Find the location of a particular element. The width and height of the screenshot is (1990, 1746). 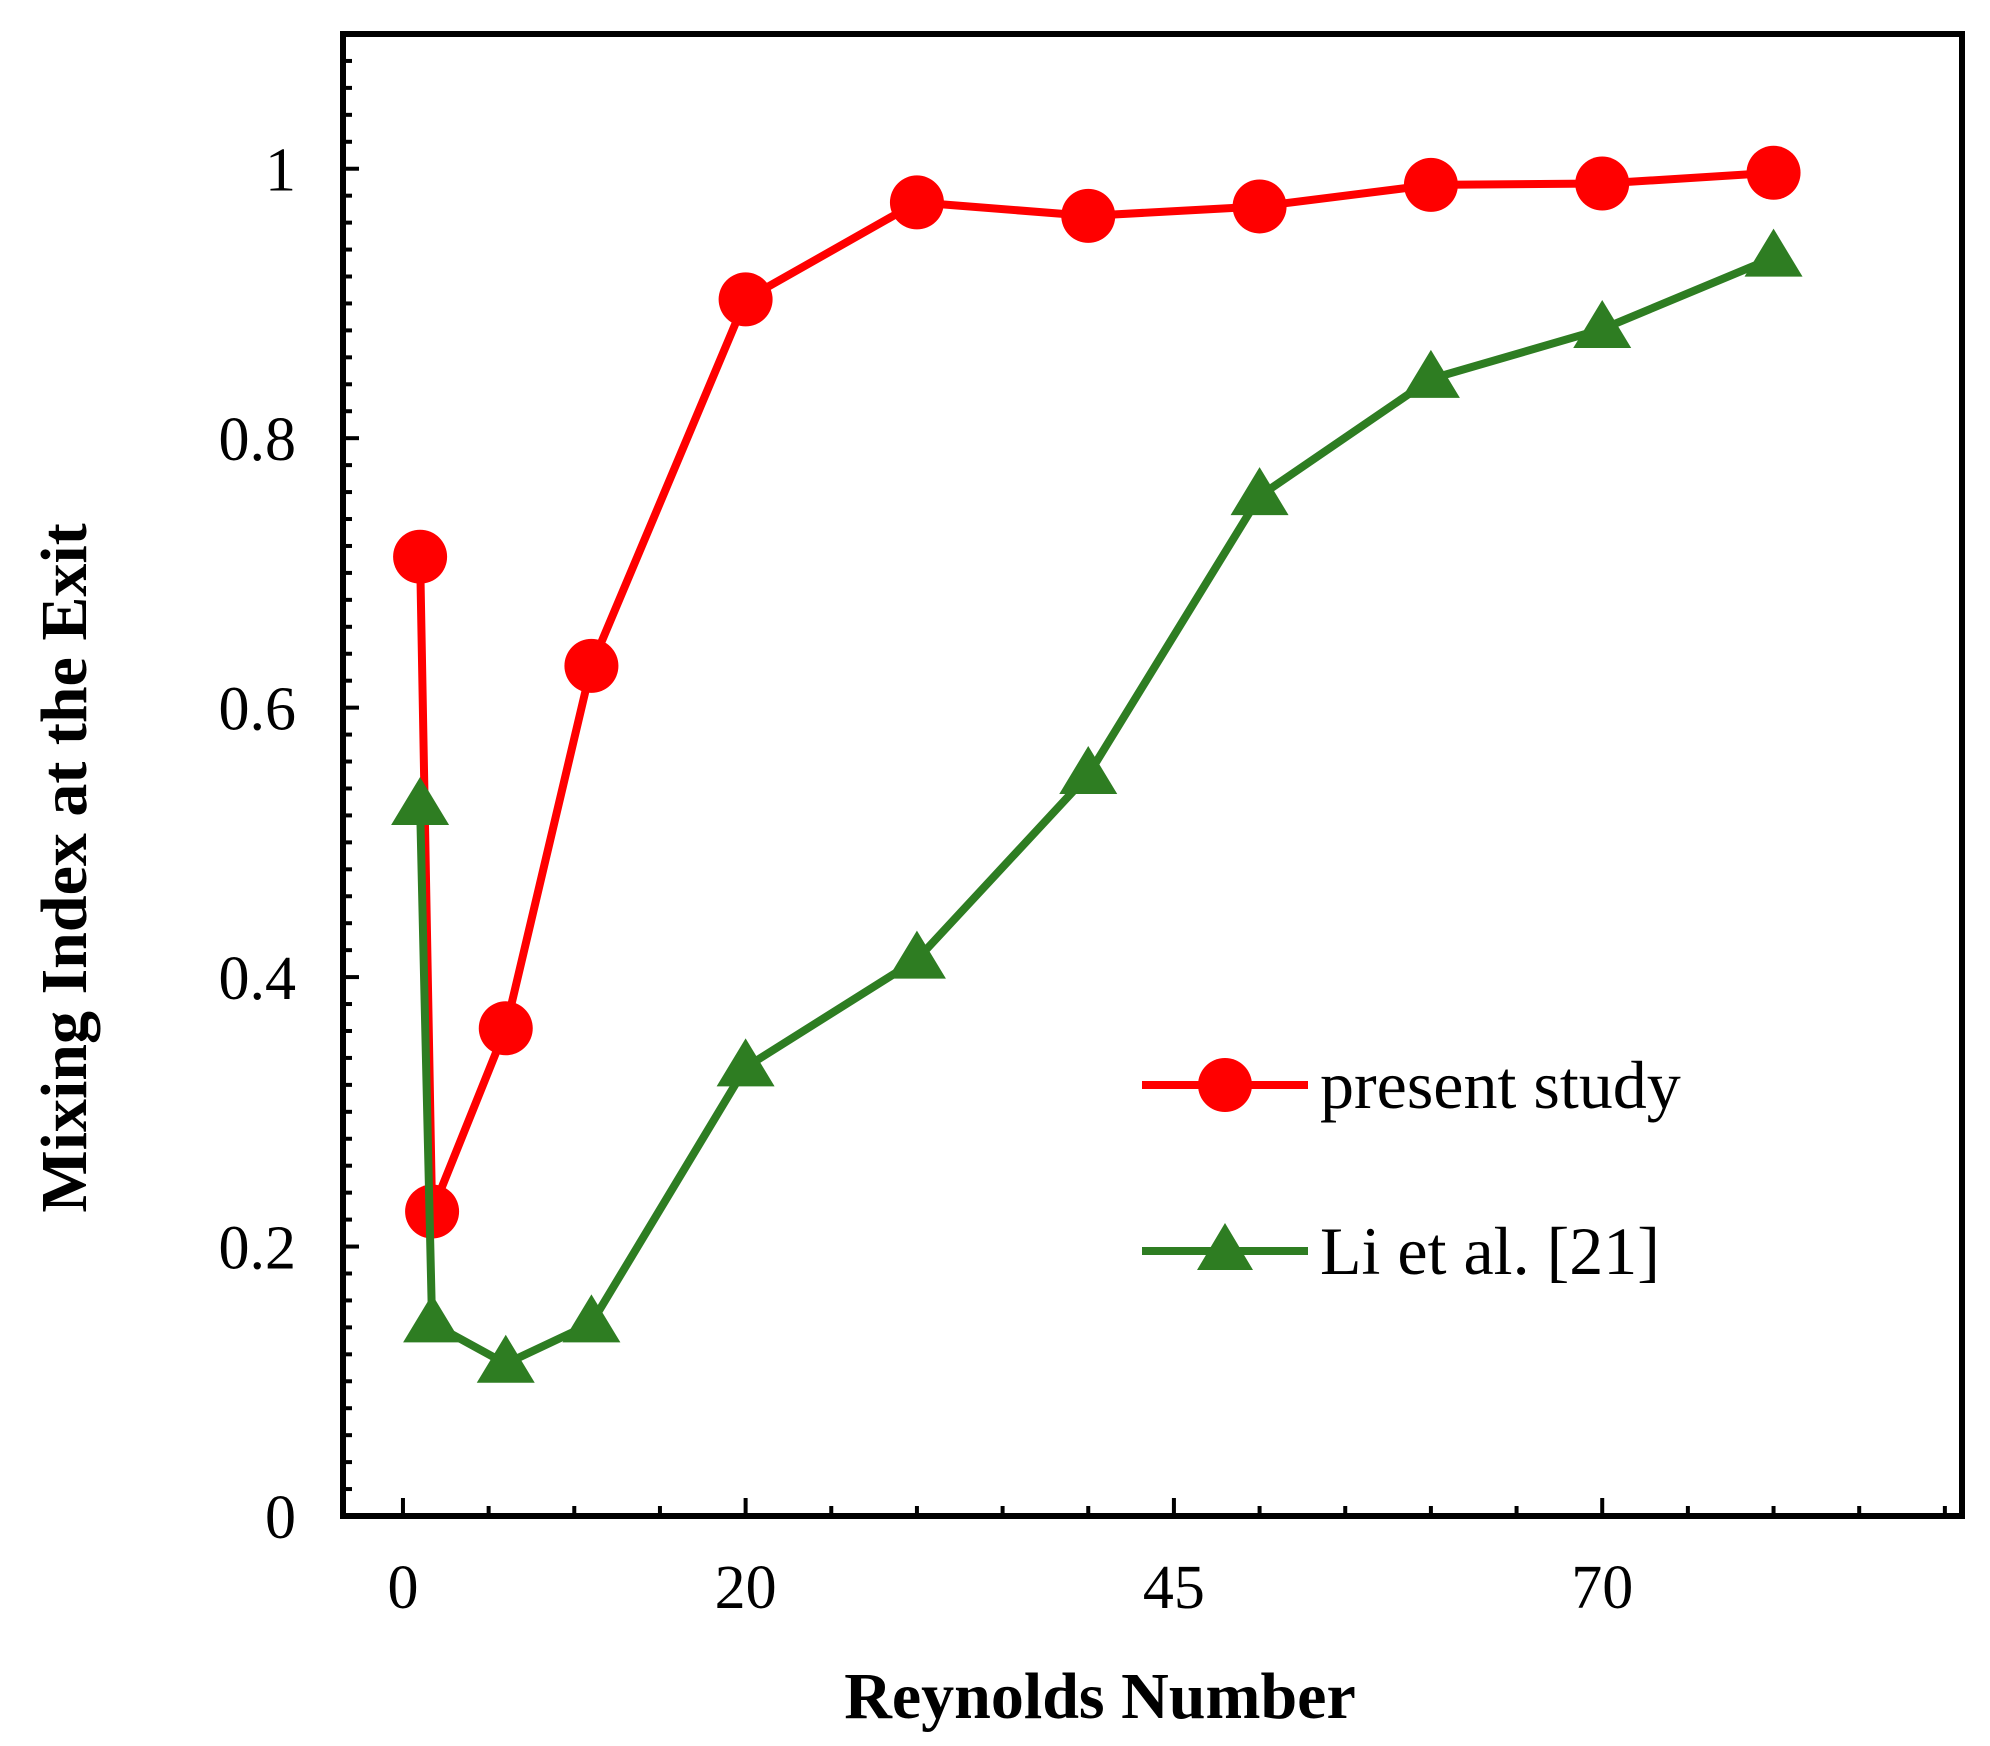

legend-label-li-et-al: Li et al. [21] is located at coordinates (1490, 1251).